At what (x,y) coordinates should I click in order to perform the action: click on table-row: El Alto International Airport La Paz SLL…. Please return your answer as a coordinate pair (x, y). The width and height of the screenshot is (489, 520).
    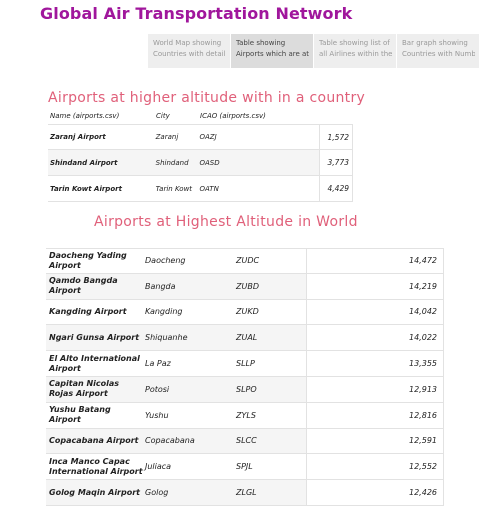
    Looking at the image, I should click on (245, 364).